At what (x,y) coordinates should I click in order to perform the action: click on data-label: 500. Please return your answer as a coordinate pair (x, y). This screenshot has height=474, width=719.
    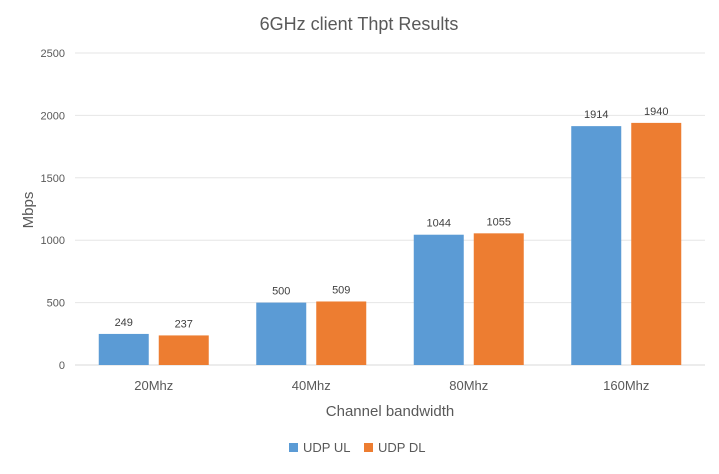
    Looking at the image, I should click on (281, 292).